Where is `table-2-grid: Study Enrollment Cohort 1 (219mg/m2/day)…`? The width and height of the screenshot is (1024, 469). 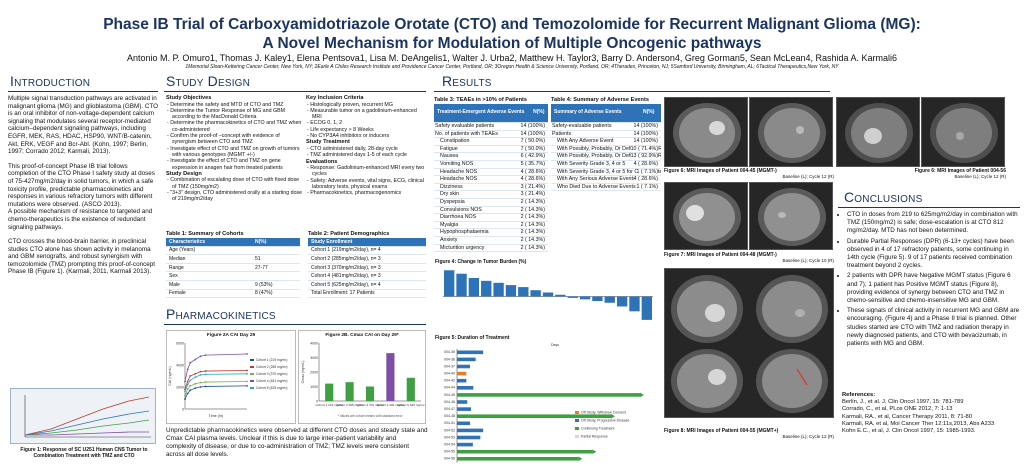 table-2-grid: Study Enrollment Cohort 1 (219mg/m2/day)… is located at coordinates (367, 268).